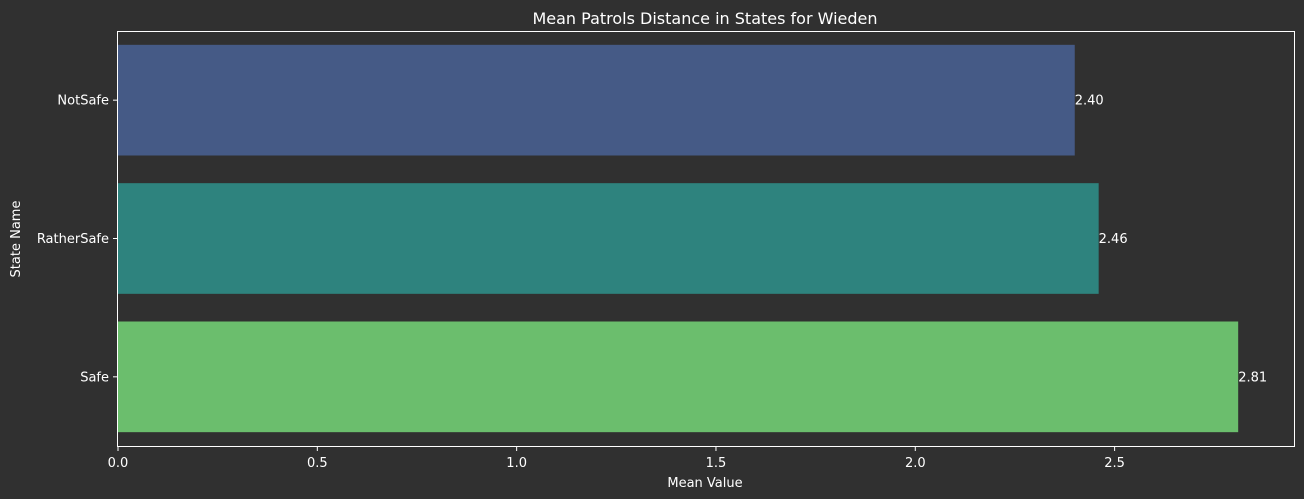  What do you see at coordinates (1089, 101) in the screenshot?
I see `value-label-notsafe: 2.40` at bounding box center [1089, 101].